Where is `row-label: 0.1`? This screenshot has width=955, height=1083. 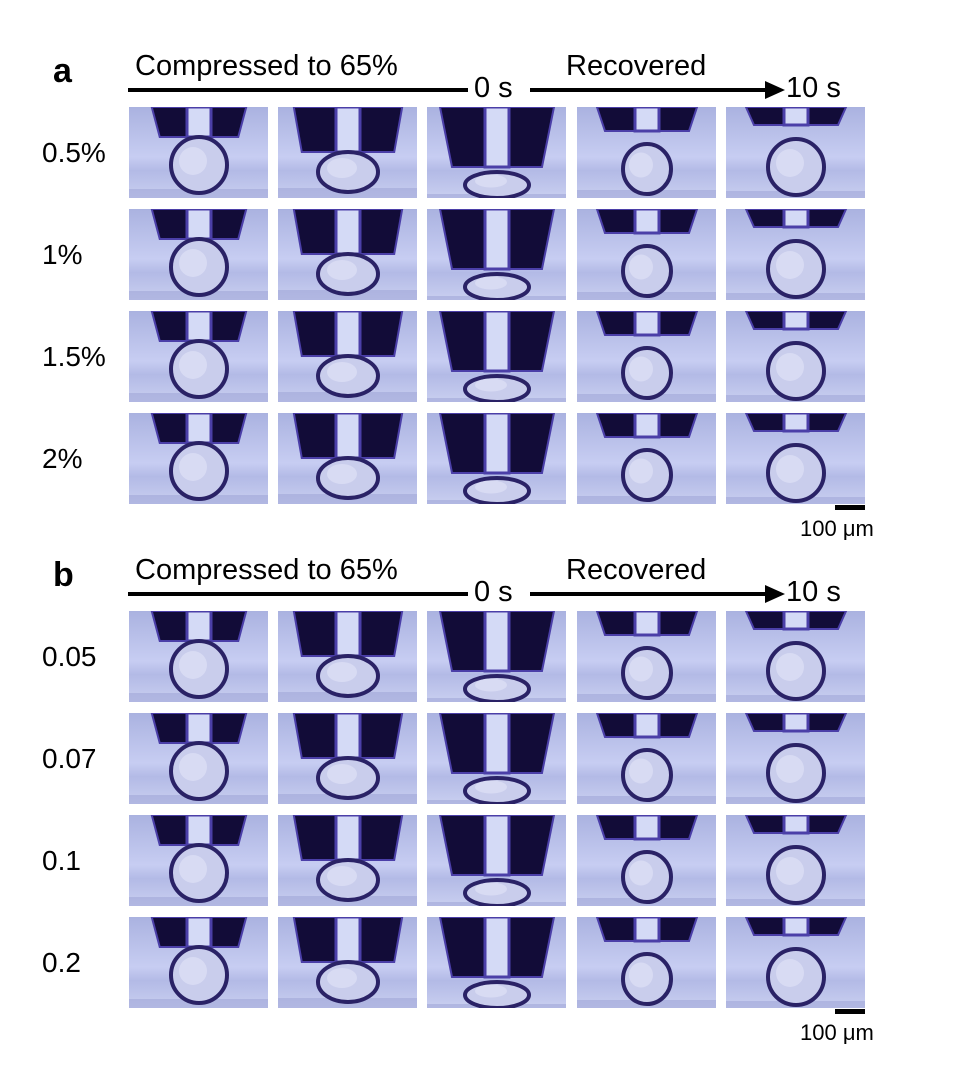 row-label: 0.1 is located at coordinates (61, 860).